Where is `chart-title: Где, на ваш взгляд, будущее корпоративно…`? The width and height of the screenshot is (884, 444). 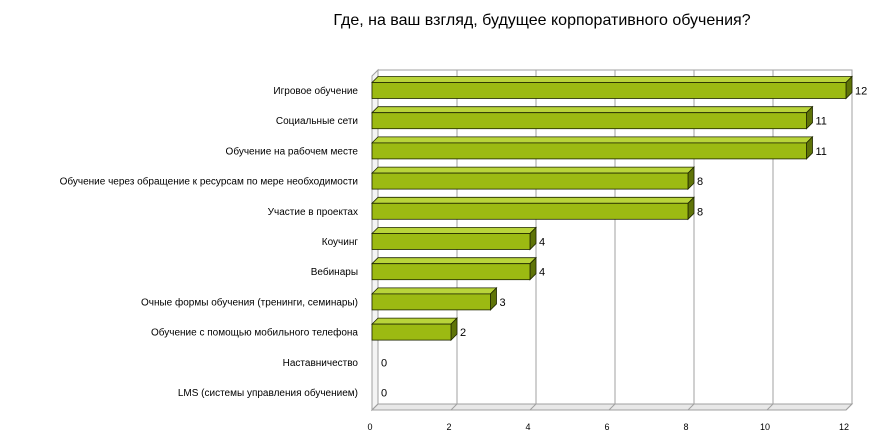
chart-title: Где, на ваш взгляд, будущее корпоративно… is located at coordinates (542, 20).